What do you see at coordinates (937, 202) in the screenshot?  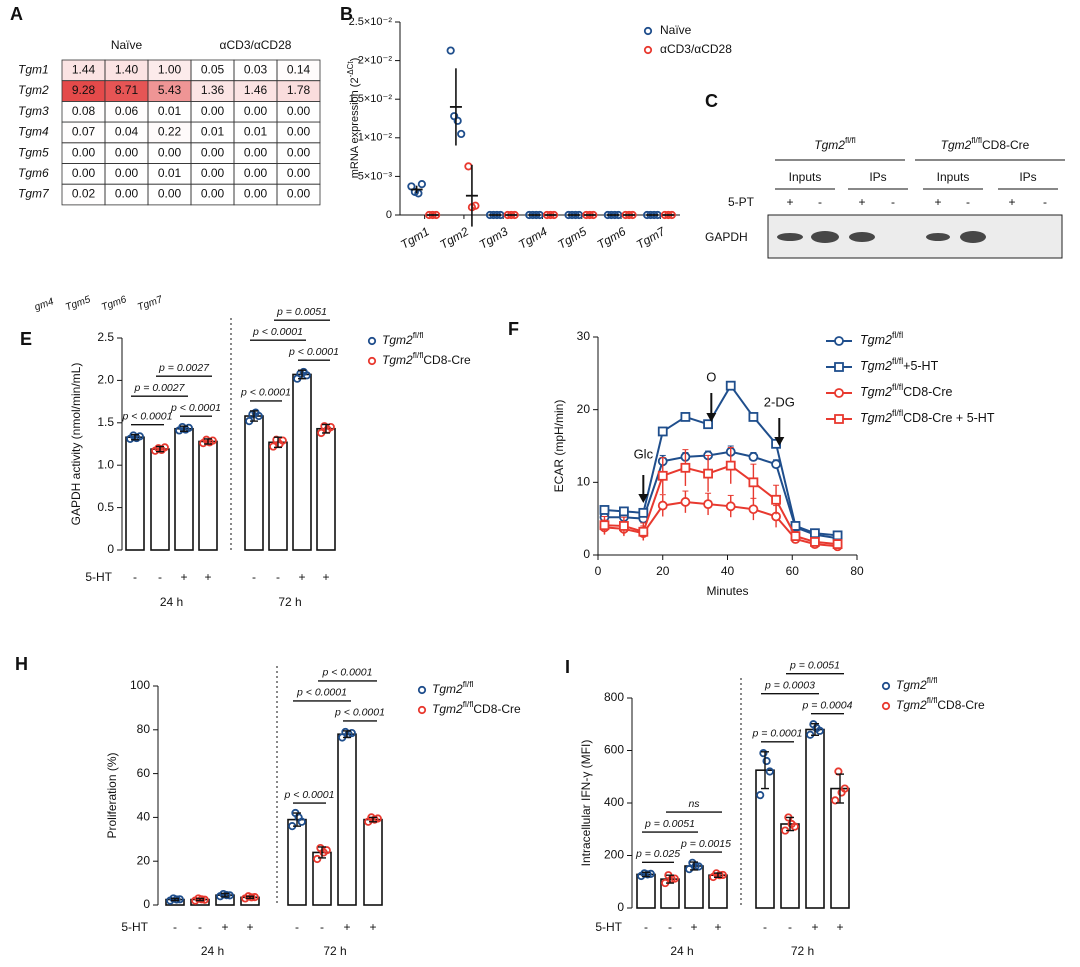 I see `lane-label: +` at bounding box center [937, 202].